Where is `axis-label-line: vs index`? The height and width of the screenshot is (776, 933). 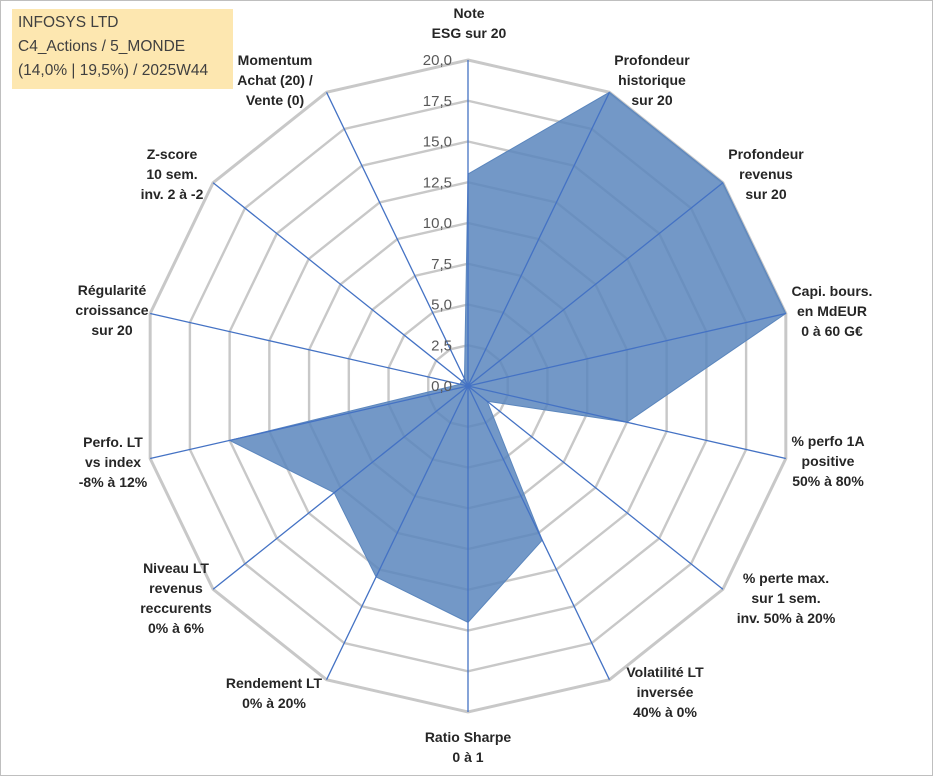
axis-label-line: vs index is located at coordinates (113, 462).